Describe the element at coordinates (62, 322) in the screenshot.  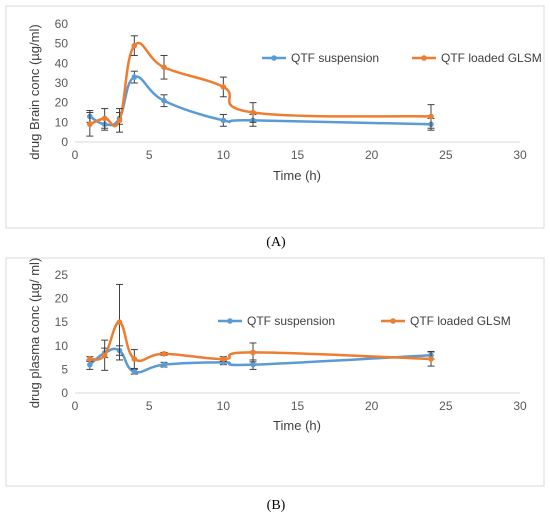
I see `y-tick-label: 15` at that location.